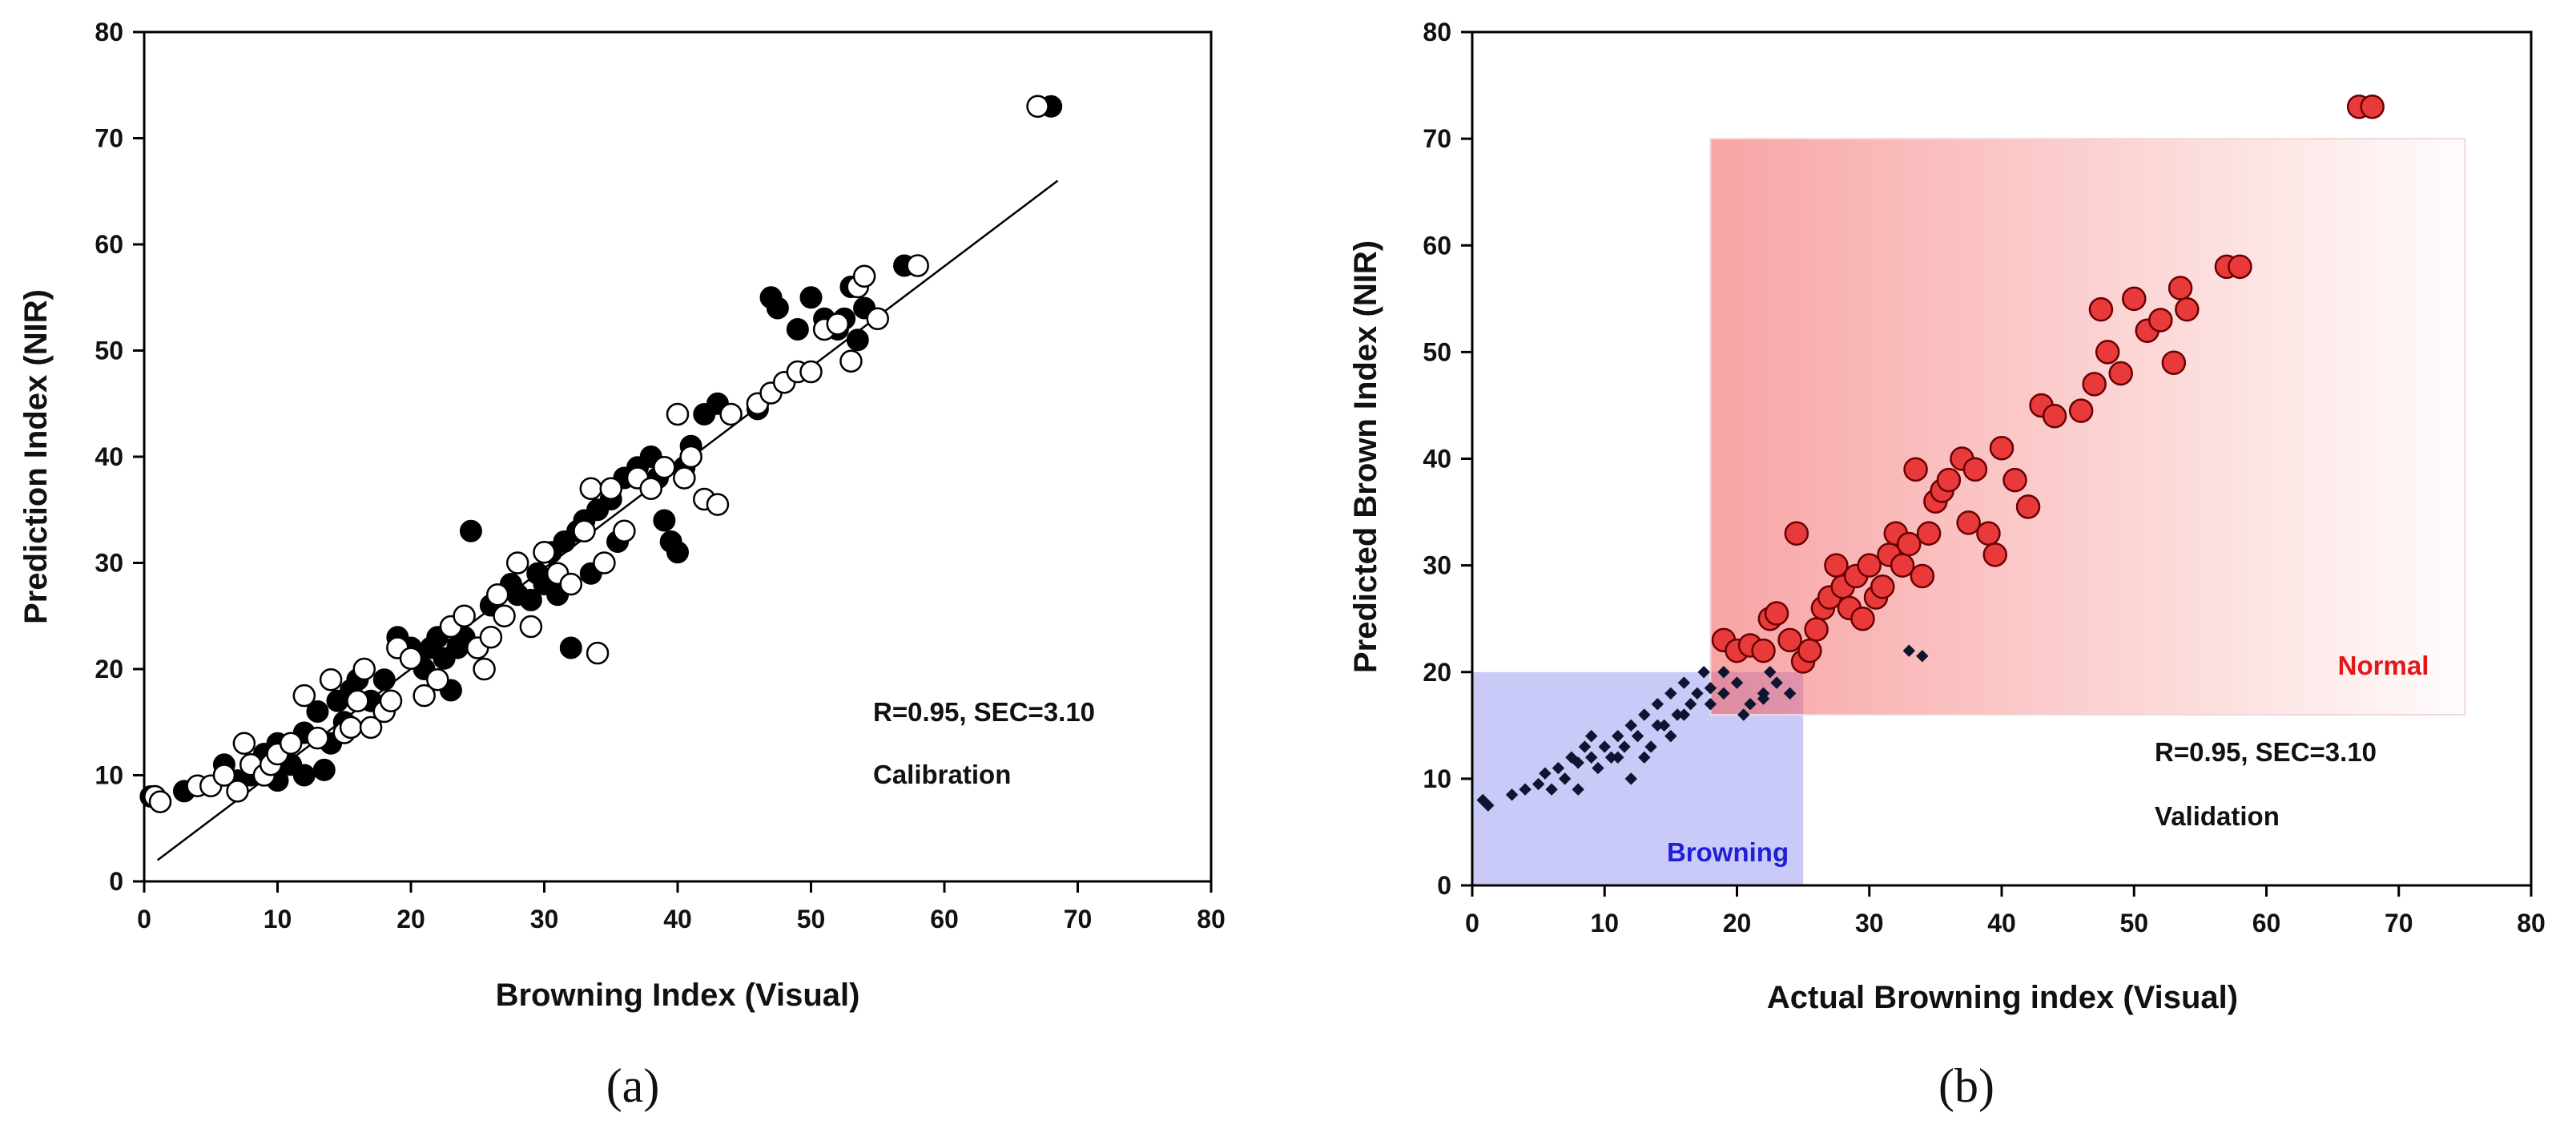 This screenshot has height=1137, width=2576. What do you see at coordinates (1437, 32) in the screenshot?
I see `y-tick-label: 80` at bounding box center [1437, 32].